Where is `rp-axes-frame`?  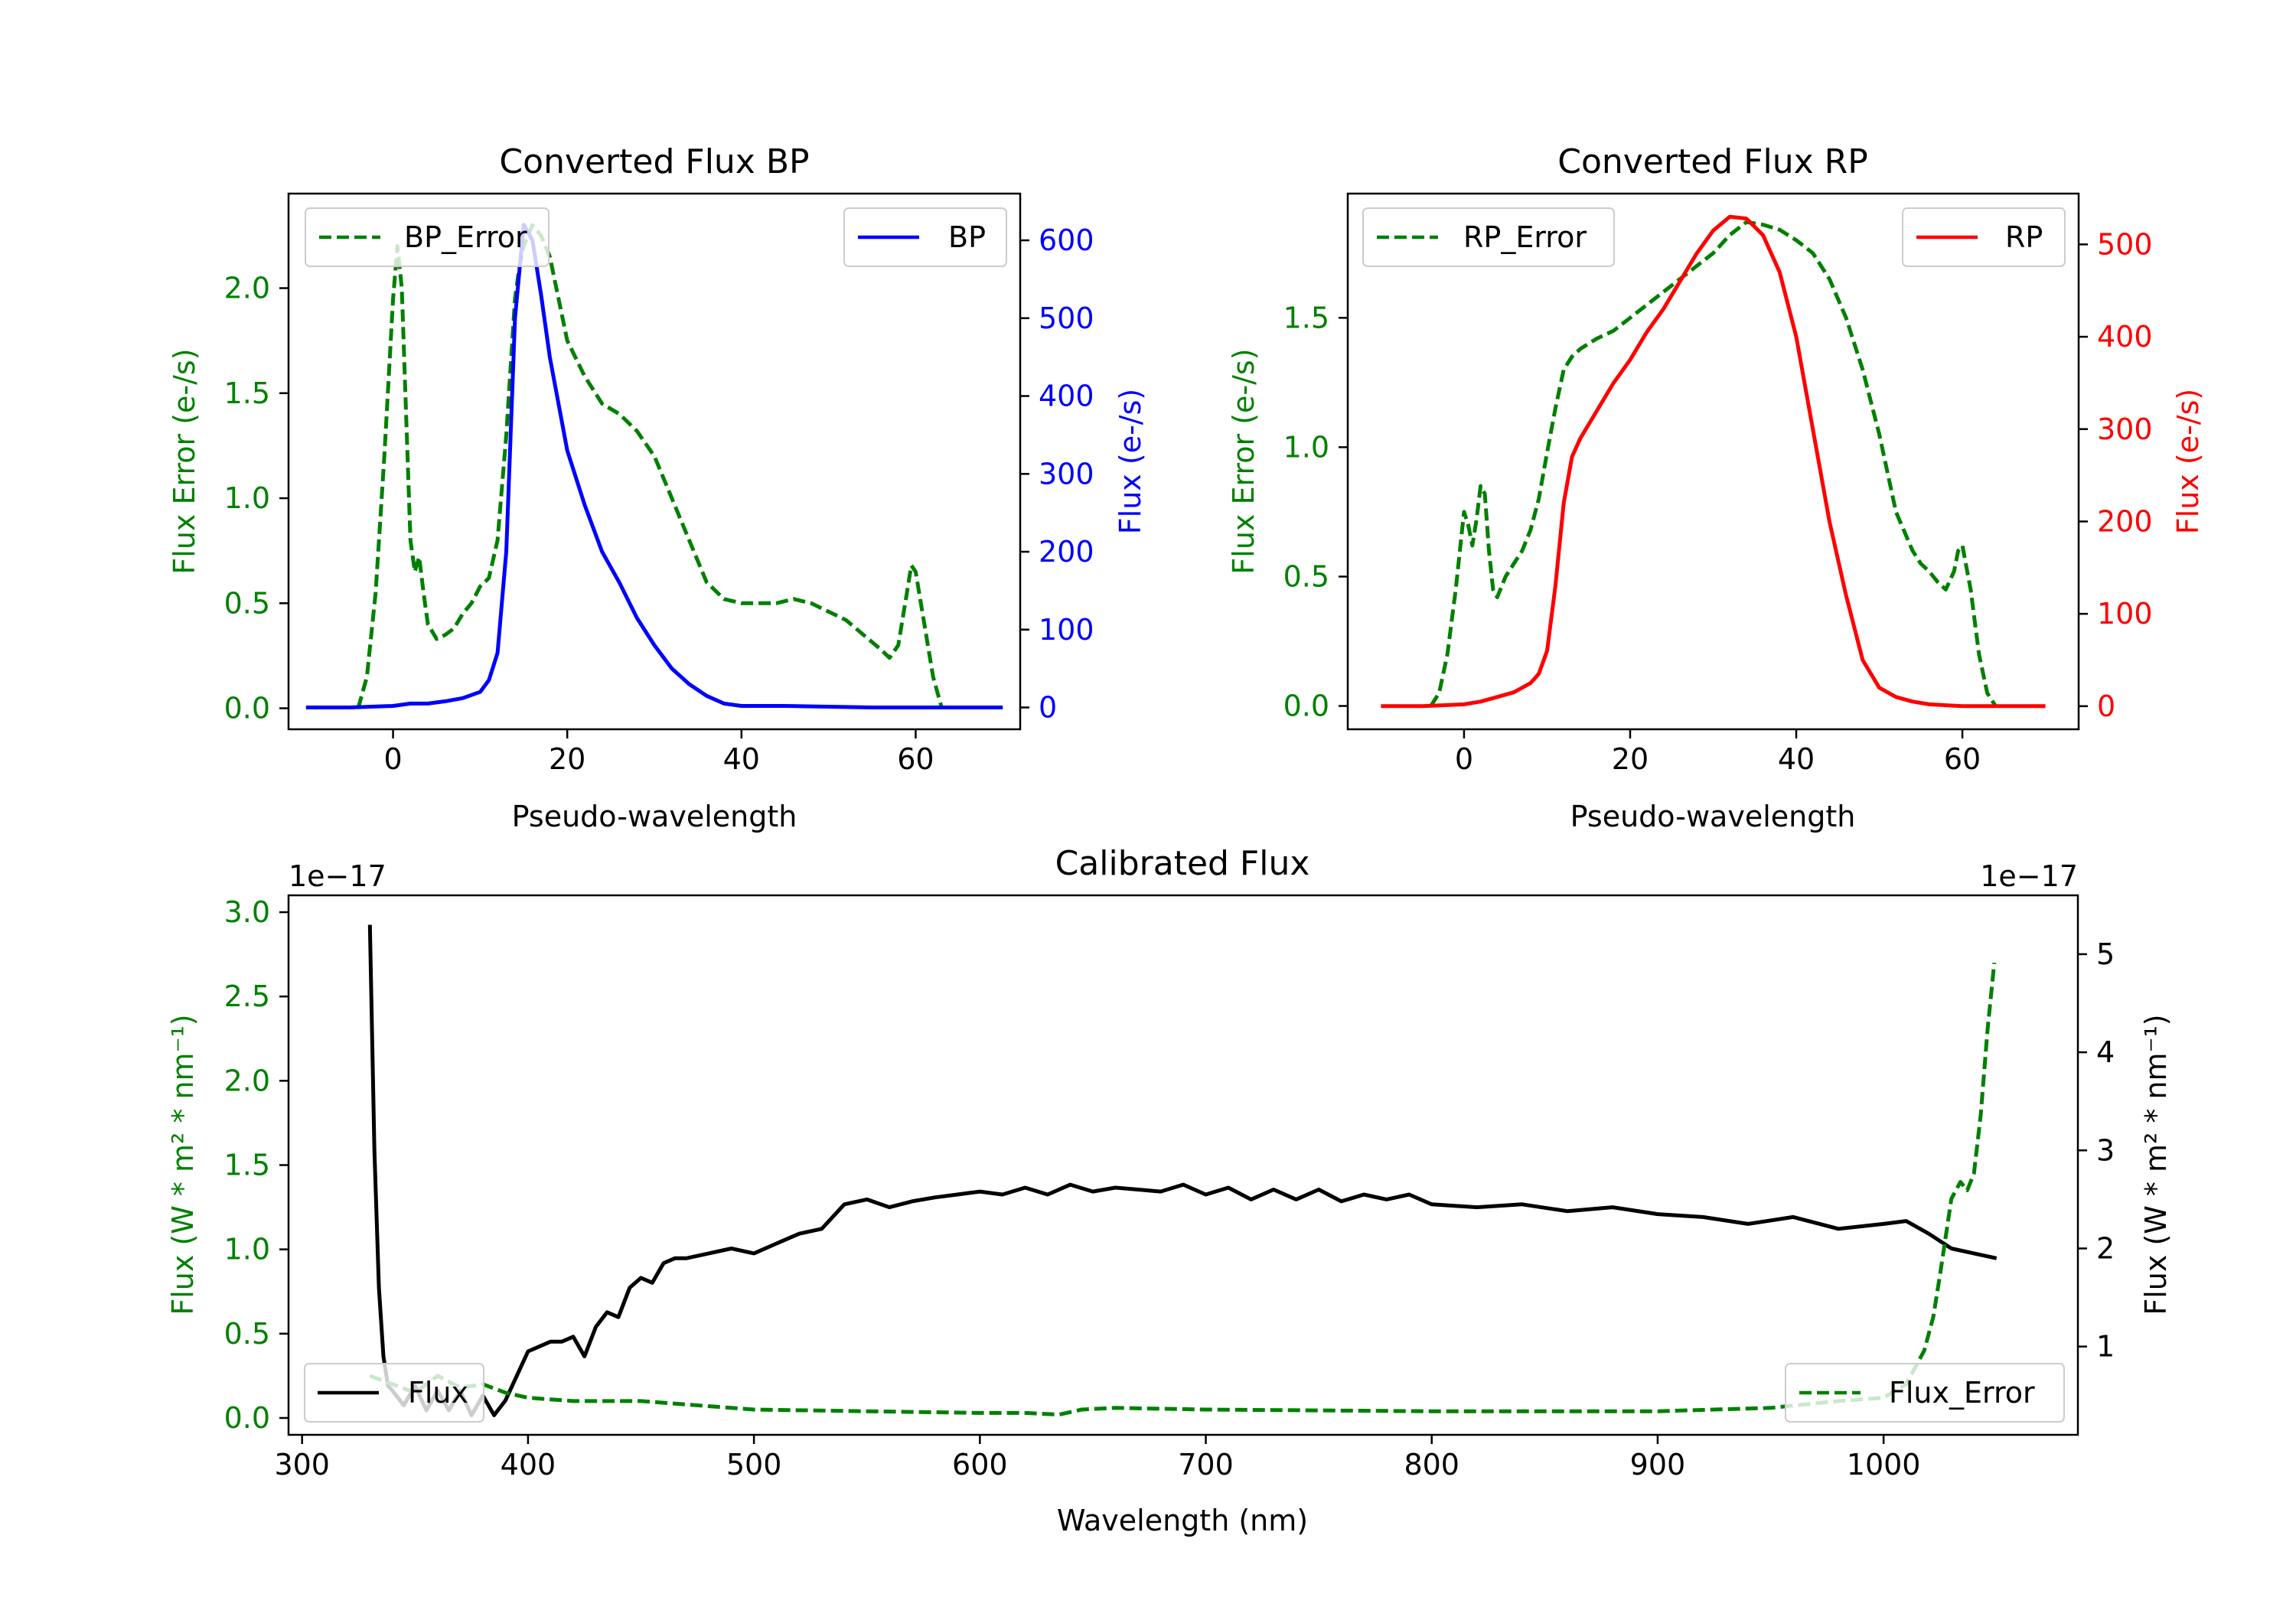
rp-axes-frame is located at coordinates (1713, 461).